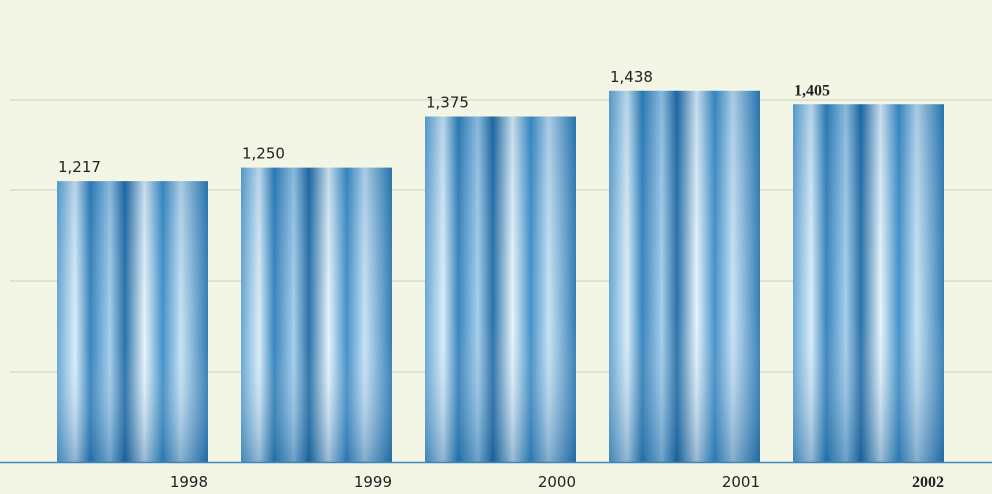  Describe the element at coordinates (812, 90) in the screenshot. I see `value-label: 1,405` at that location.